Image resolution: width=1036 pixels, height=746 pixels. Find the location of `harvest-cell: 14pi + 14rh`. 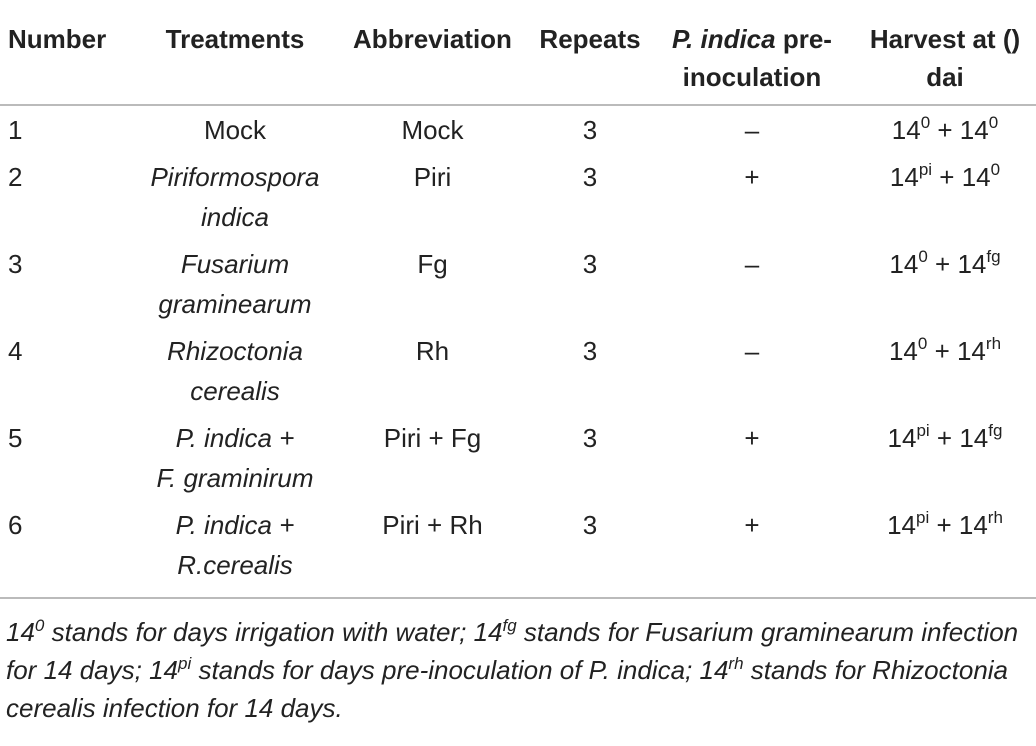

harvest-cell: 14pi + 14rh is located at coordinates (945, 550).